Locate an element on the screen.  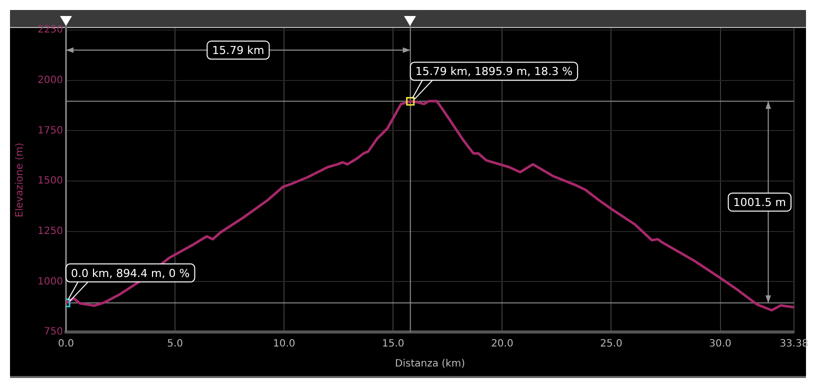
x-tick-label: 5.0 is located at coordinates (175, 344).